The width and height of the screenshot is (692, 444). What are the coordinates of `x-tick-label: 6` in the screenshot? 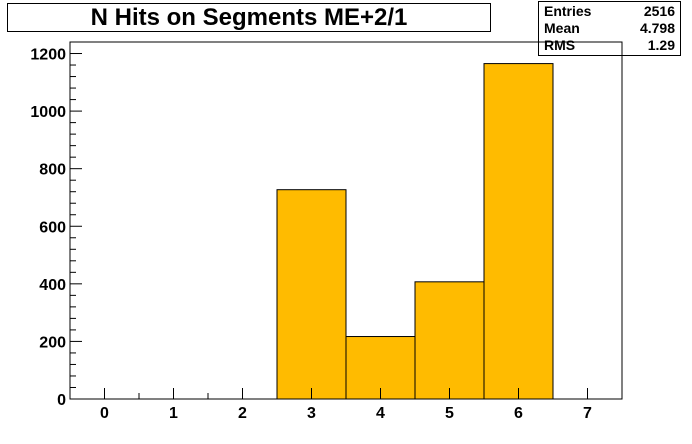 It's located at (518, 413).